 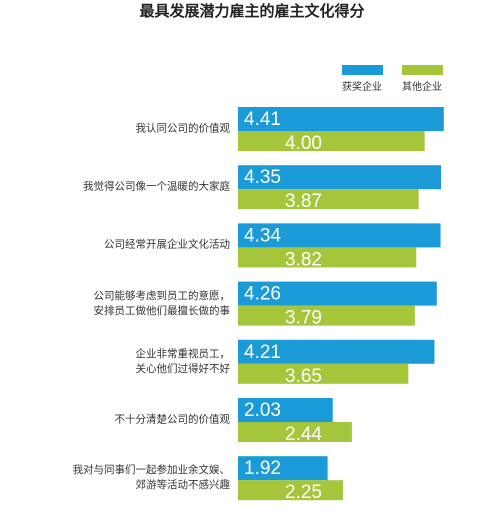 What do you see at coordinates (183, 361) in the screenshot?
I see `category-label: 企业非常重视员工， 关心他们过得好不好` at bounding box center [183, 361].